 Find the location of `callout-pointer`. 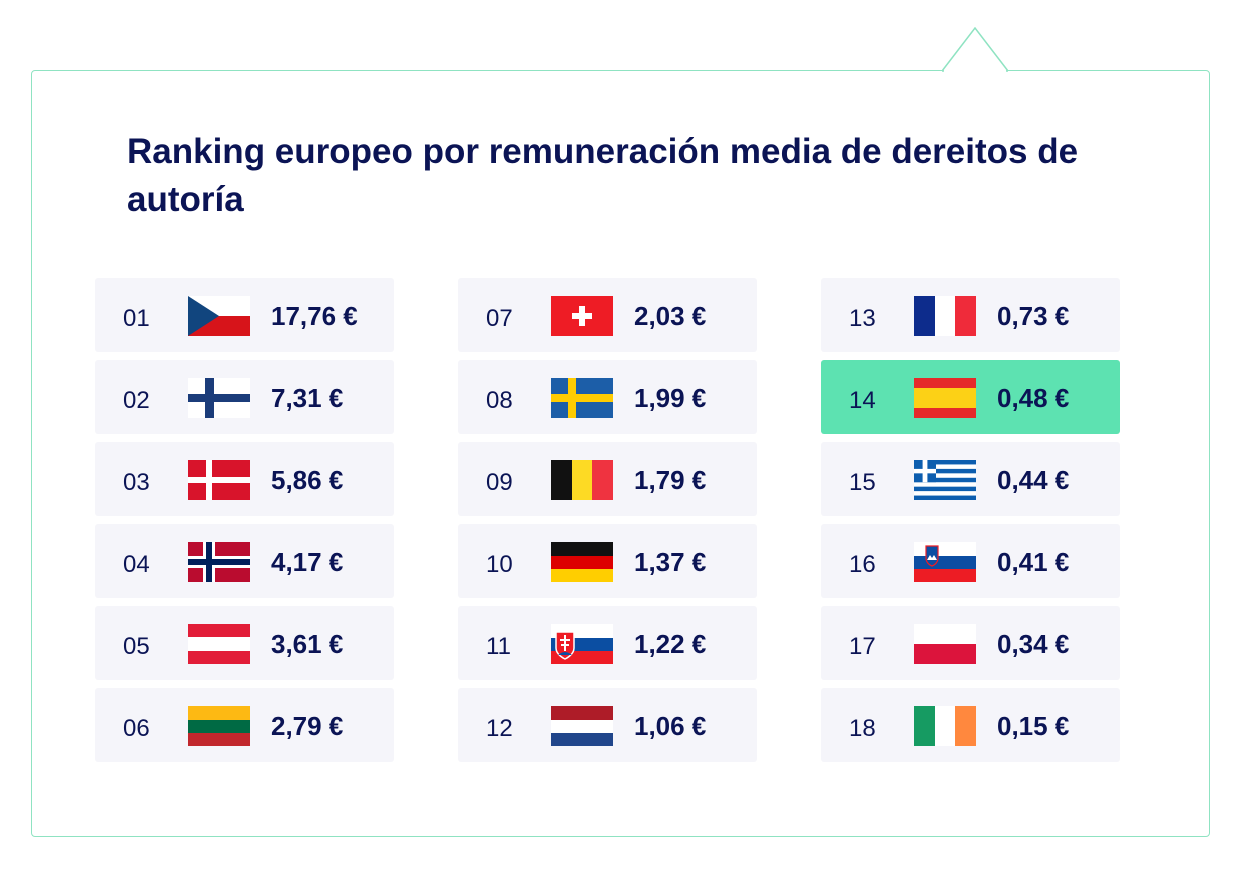

callout-pointer is located at coordinates (975, 50).